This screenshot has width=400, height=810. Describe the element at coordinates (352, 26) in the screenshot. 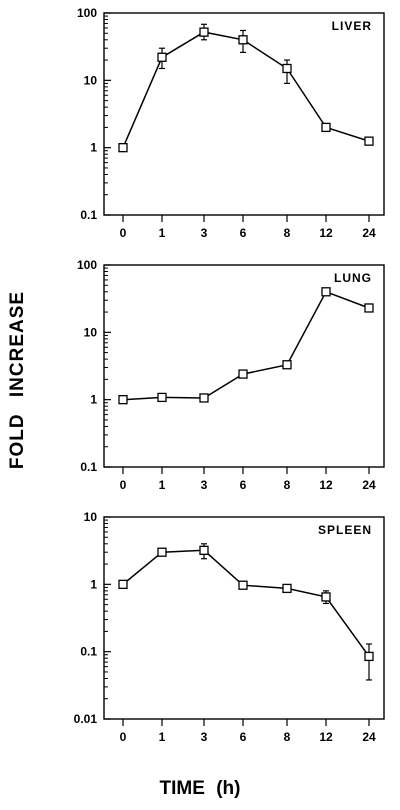

I see `panel-title: LIVER` at that location.